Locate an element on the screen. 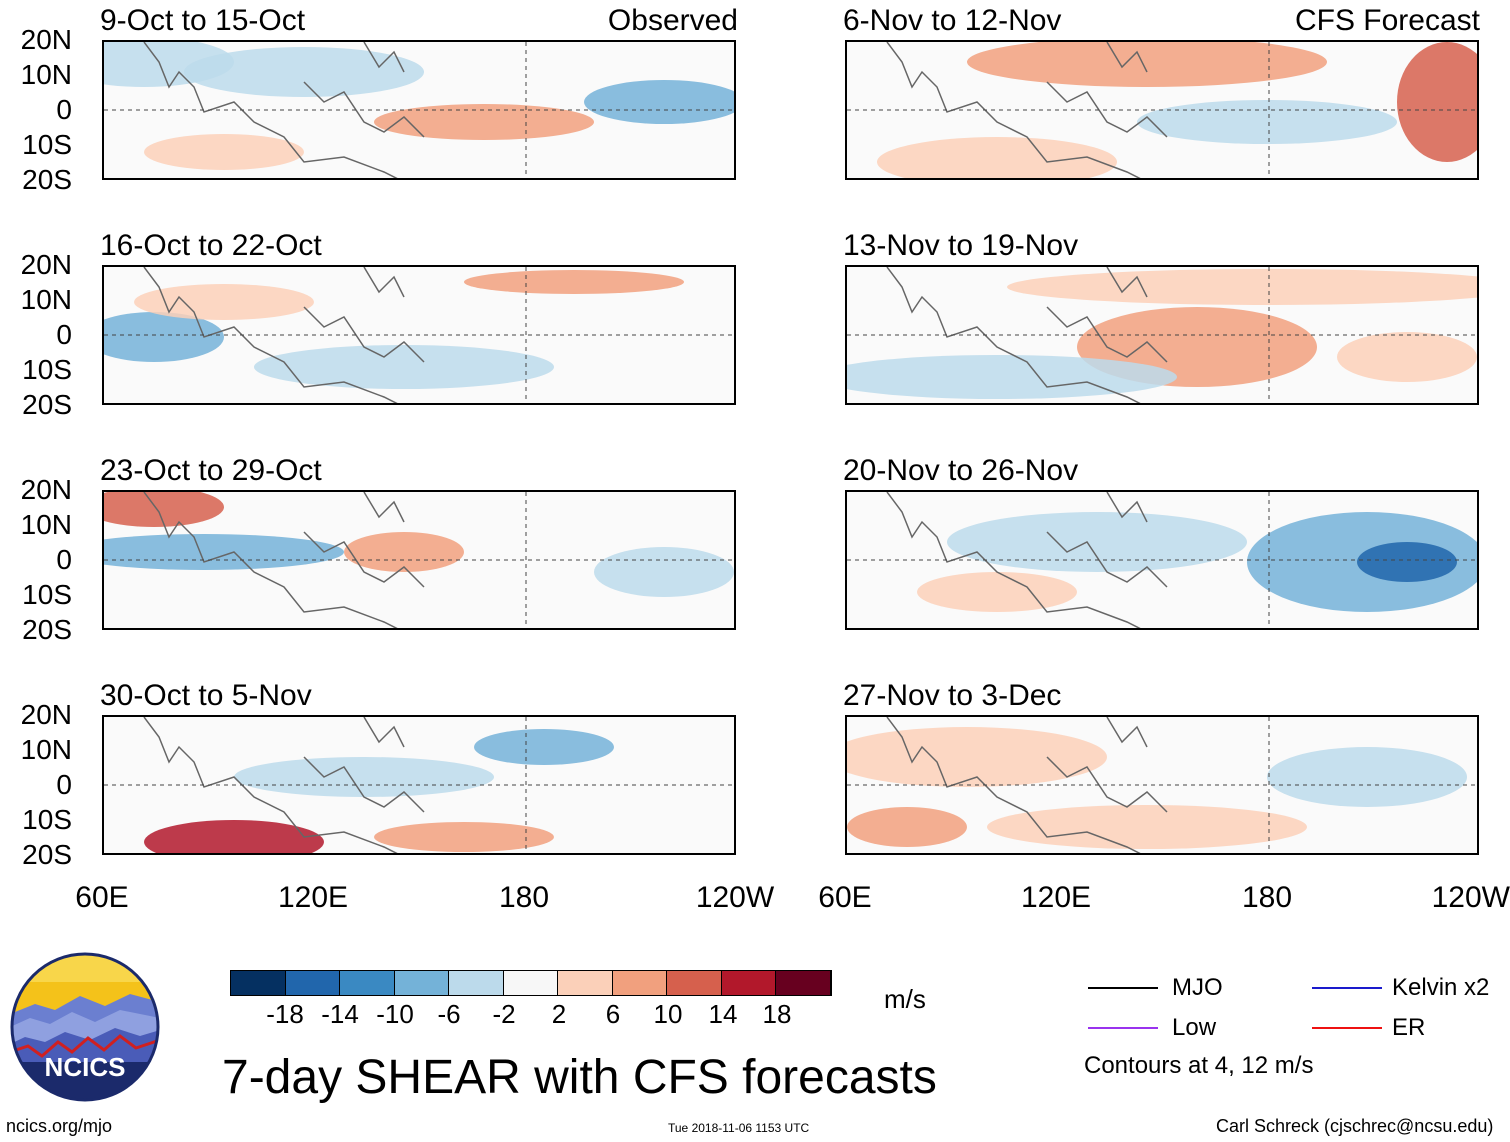  footer-timestamp: Tue 2018-11-06 1153 UTC is located at coordinates (739, 1128).